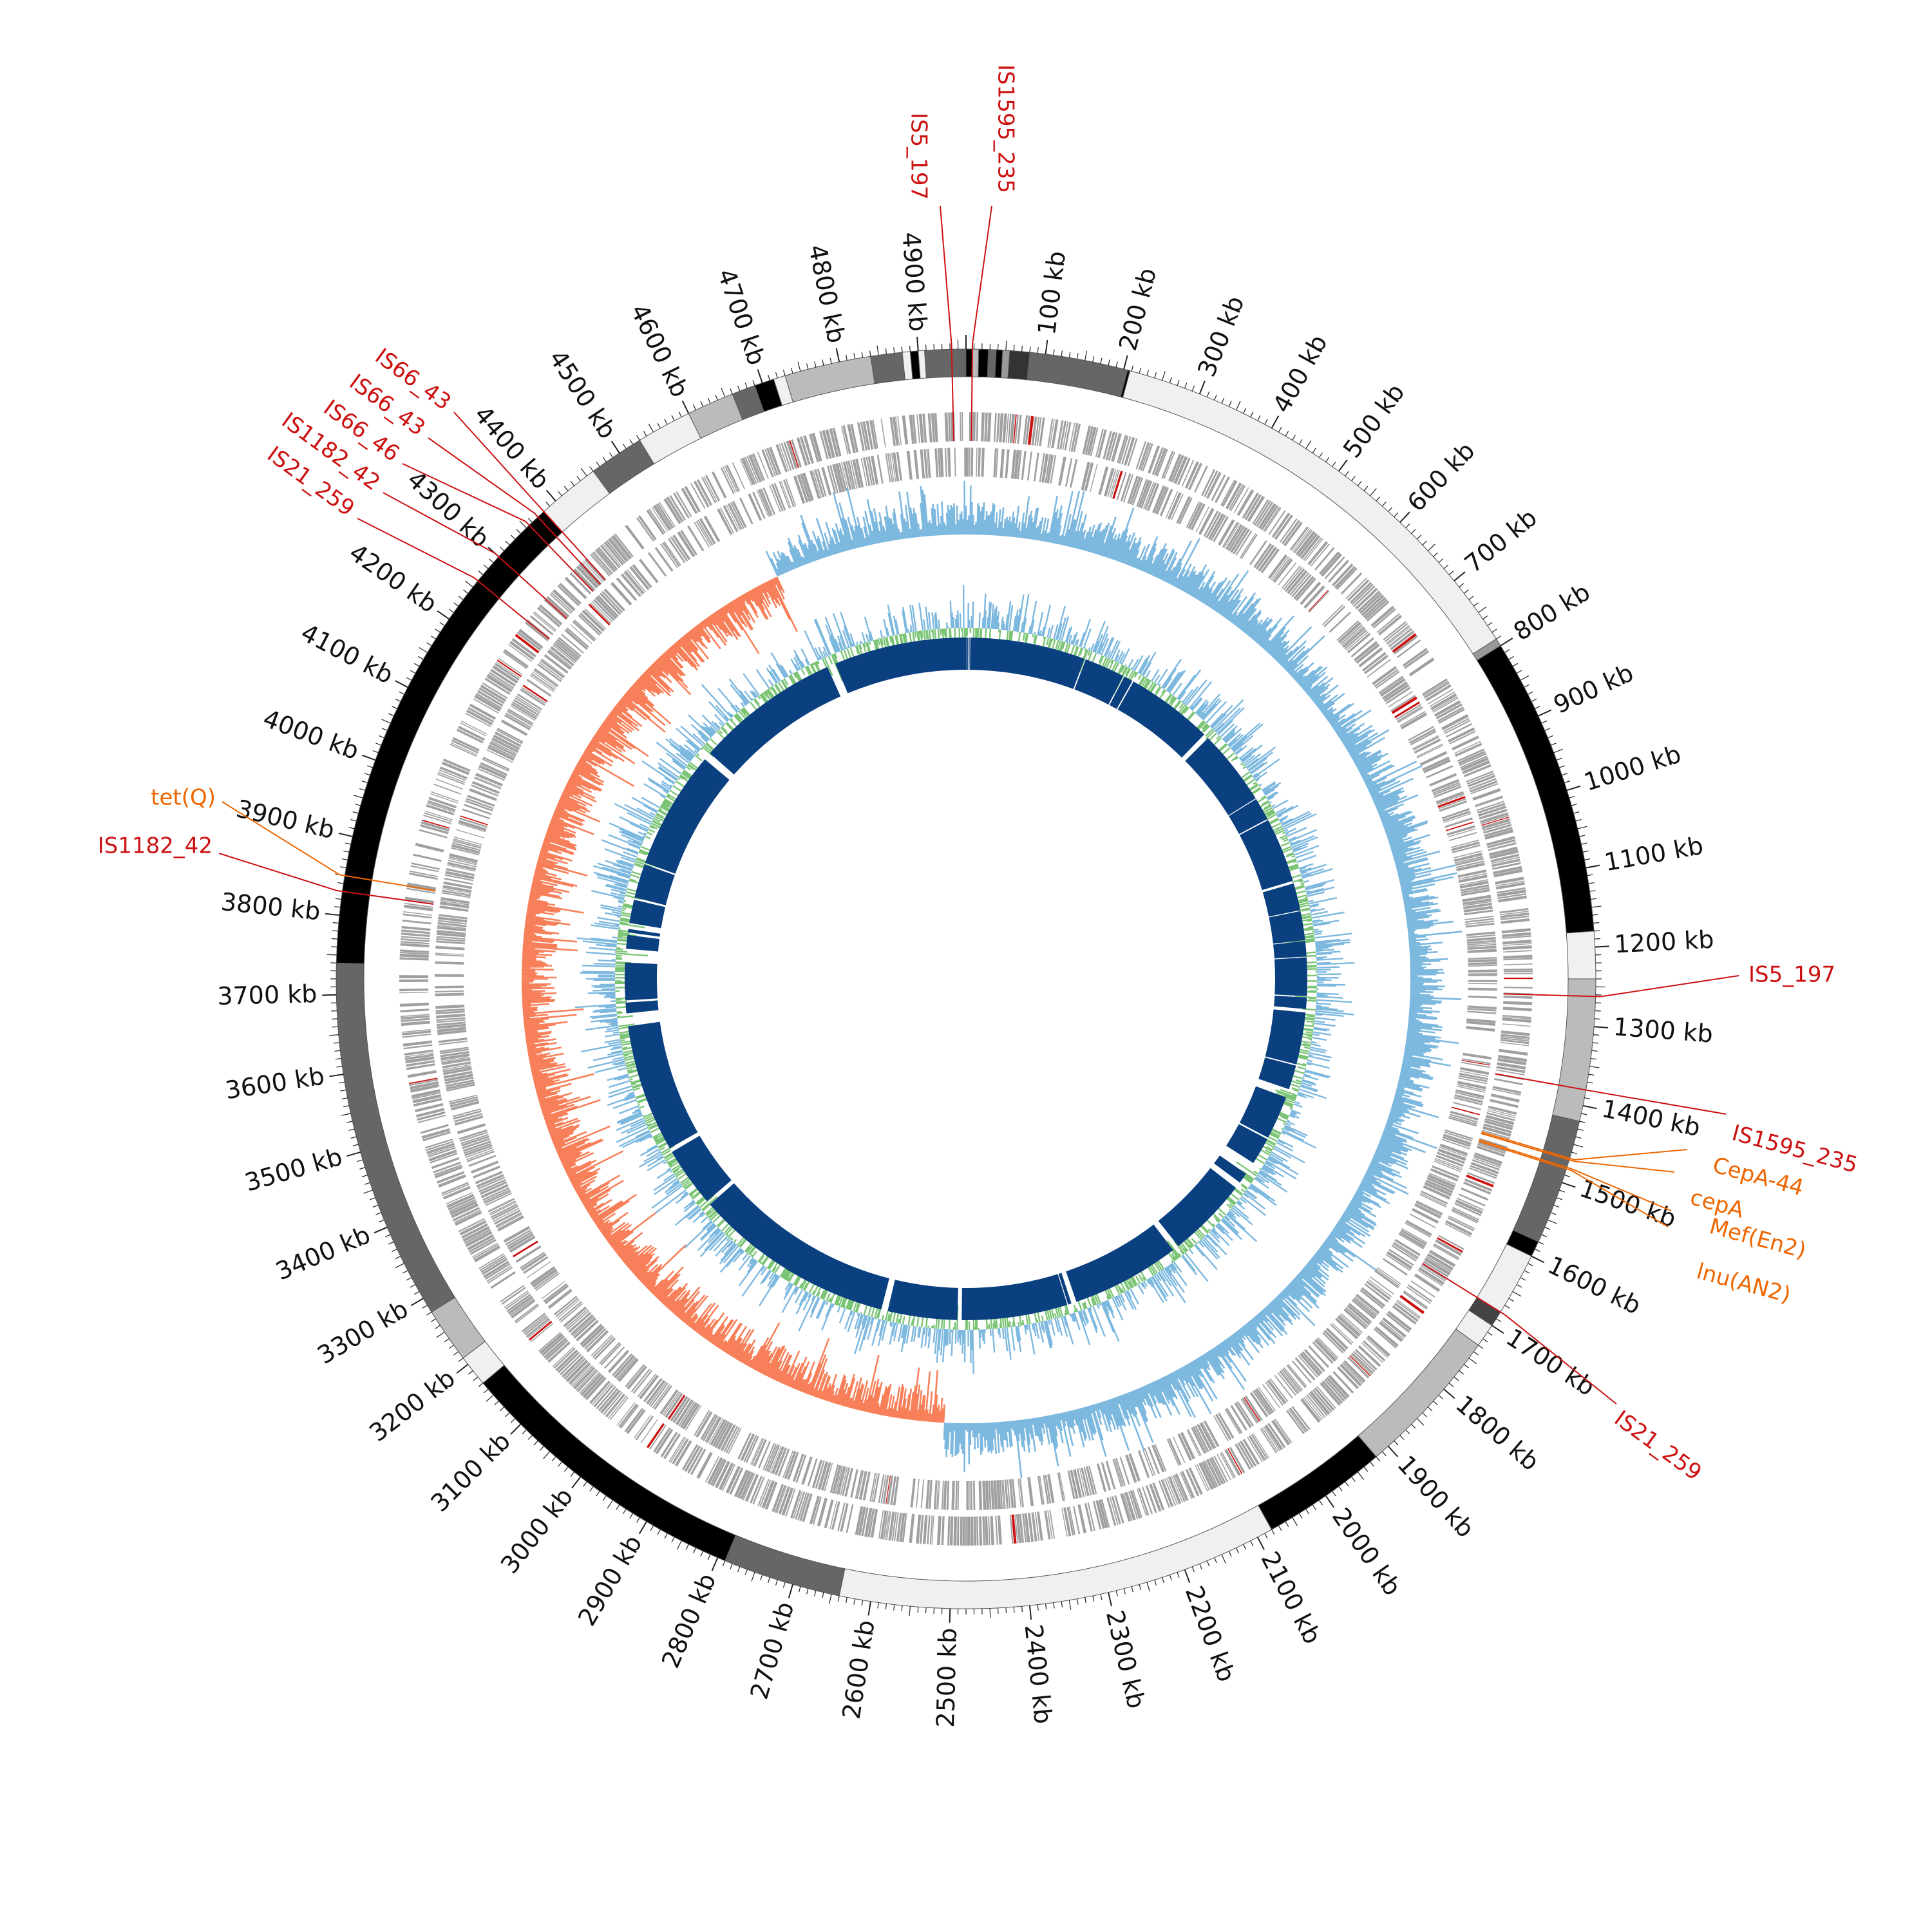  Describe the element at coordinates (293, 1169) in the screenshot. I see `scale-label: 3500 kb` at that location.